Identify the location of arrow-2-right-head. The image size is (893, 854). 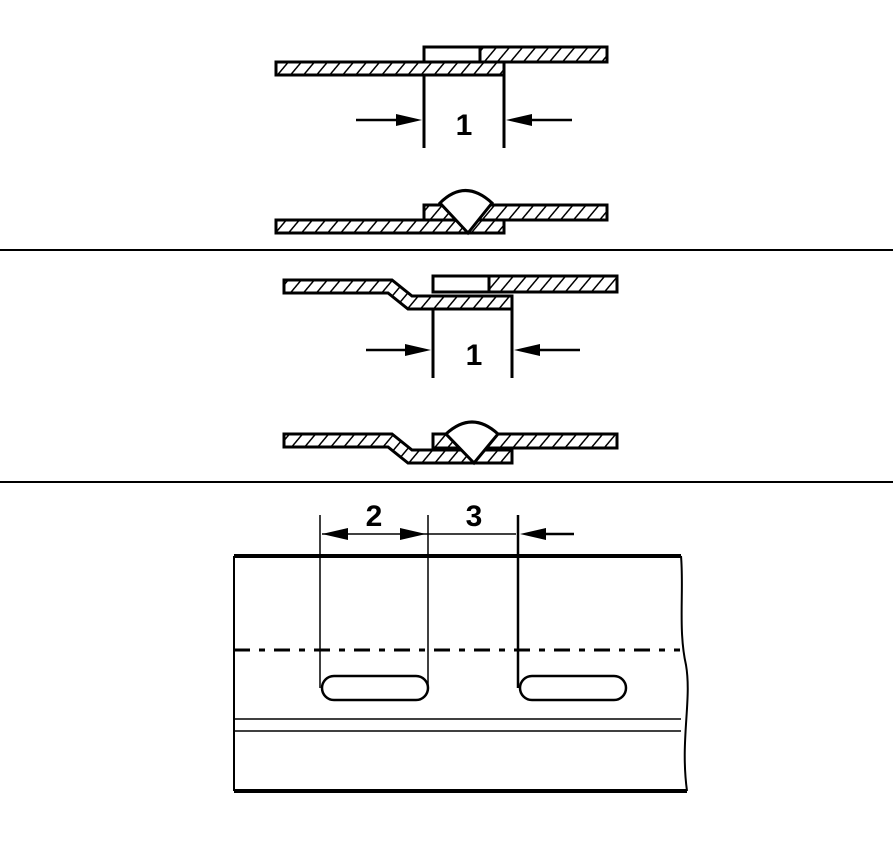
(413, 534).